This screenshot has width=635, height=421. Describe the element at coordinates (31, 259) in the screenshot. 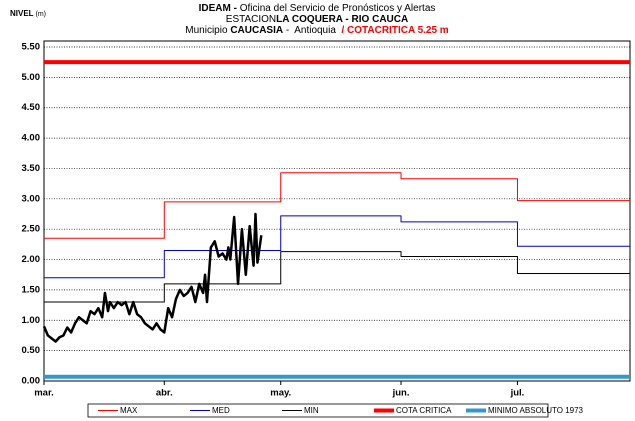

I see `y-tick-label: 2.00` at that location.